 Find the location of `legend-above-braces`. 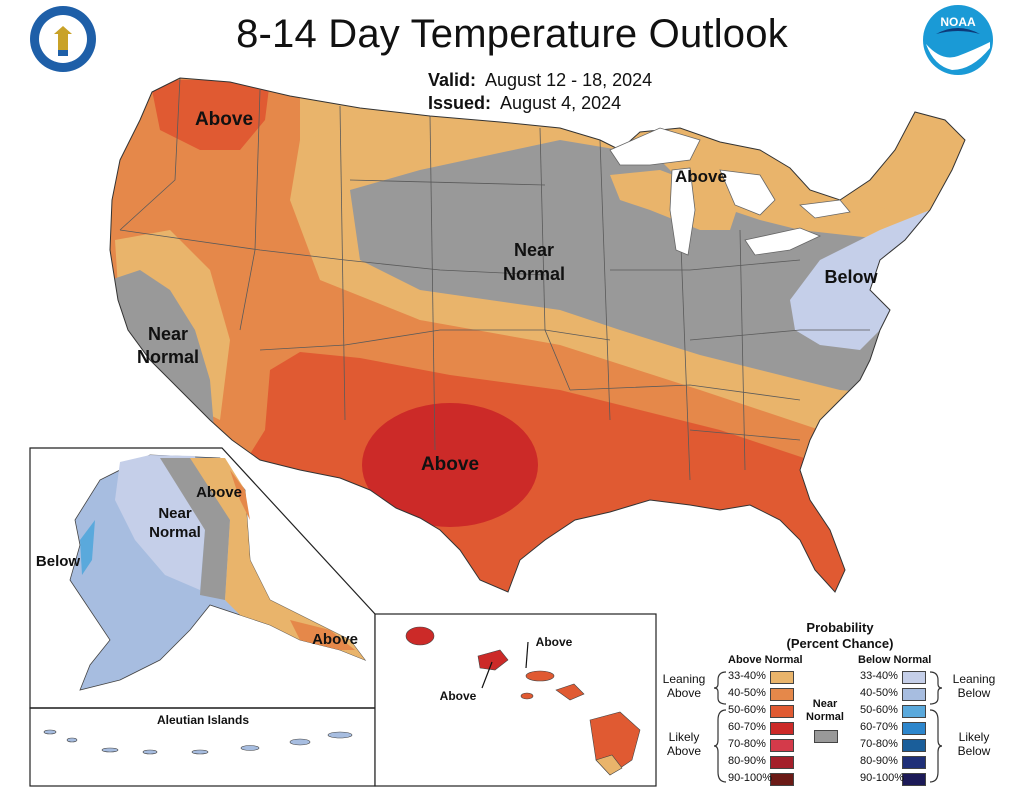

legend-above-braces is located at coordinates (720, 727).